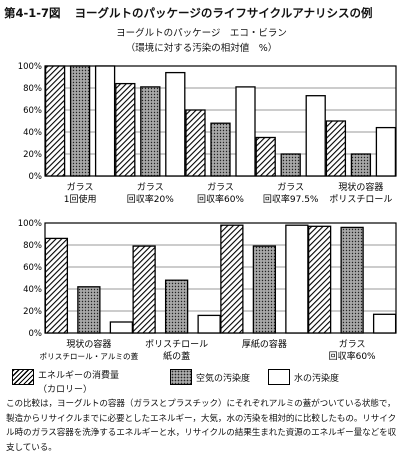  What do you see at coordinates (352, 344) in the screenshot?
I see `chart-2-category-label: ガラス` at bounding box center [352, 344].